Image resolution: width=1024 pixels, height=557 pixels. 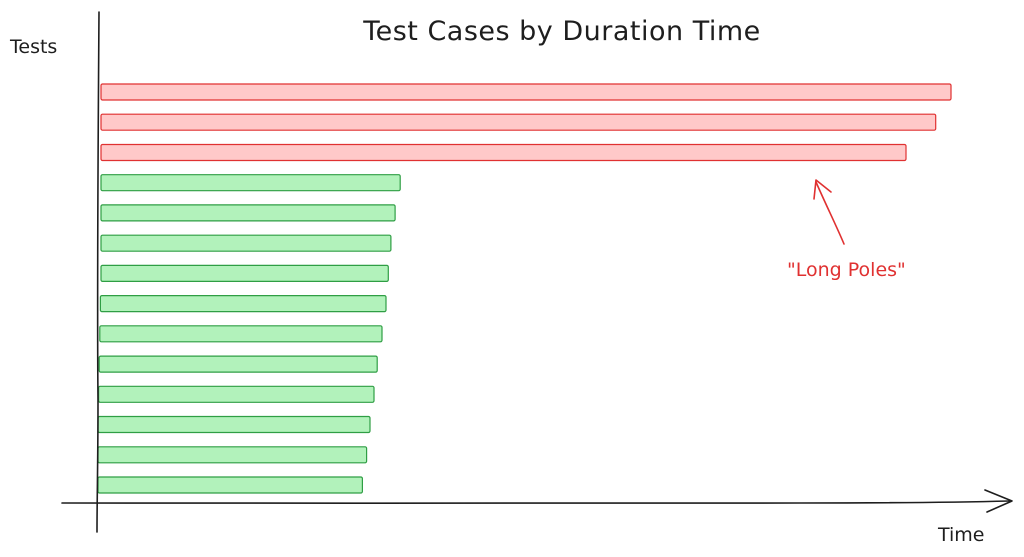 What do you see at coordinates (33, 47) in the screenshot?
I see `y-axis-label: Tests` at bounding box center [33, 47].